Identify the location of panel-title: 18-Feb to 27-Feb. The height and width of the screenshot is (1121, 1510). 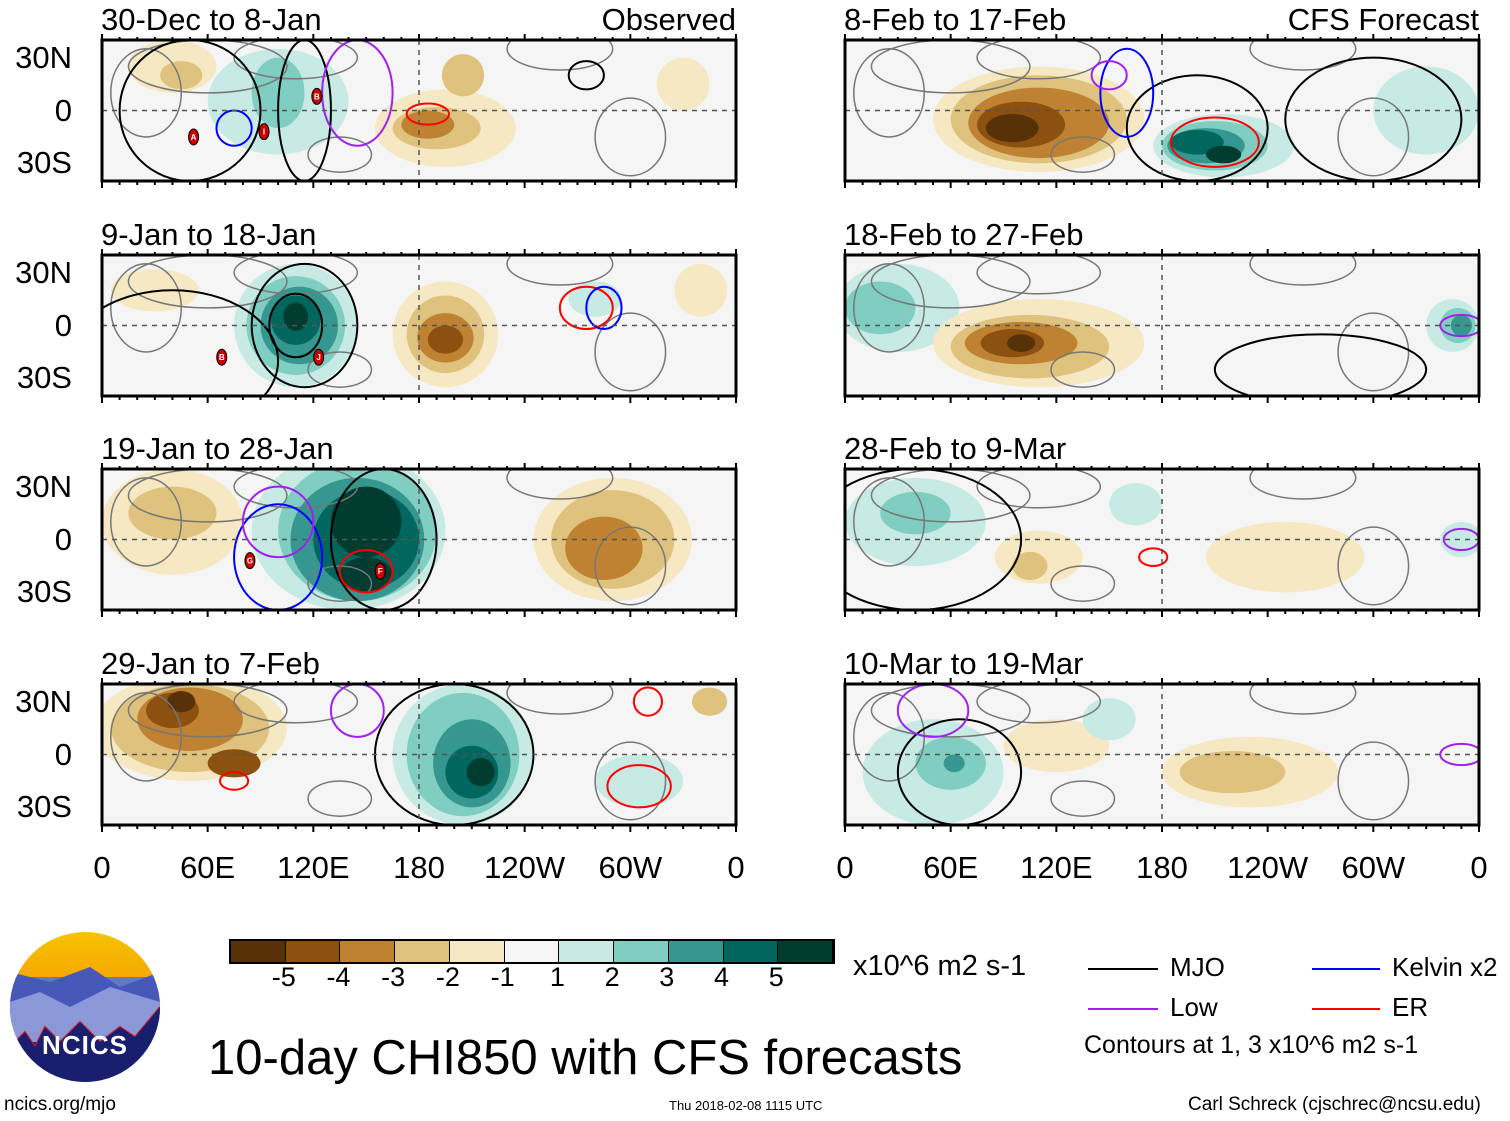
(964, 234).